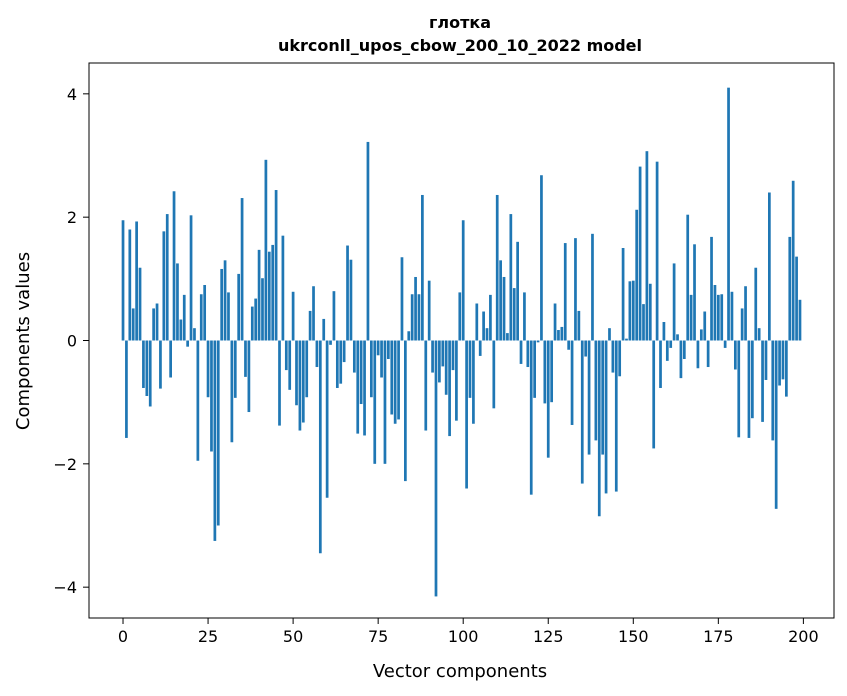 The image size is (847, 696). I want to click on x-tick-label: 125, so click(548, 636).